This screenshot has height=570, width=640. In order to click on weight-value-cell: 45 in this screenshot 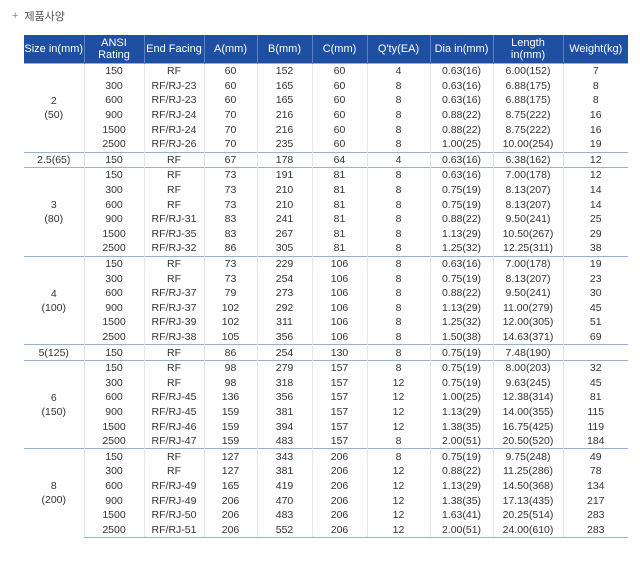, I will do `click(595, 383)`.